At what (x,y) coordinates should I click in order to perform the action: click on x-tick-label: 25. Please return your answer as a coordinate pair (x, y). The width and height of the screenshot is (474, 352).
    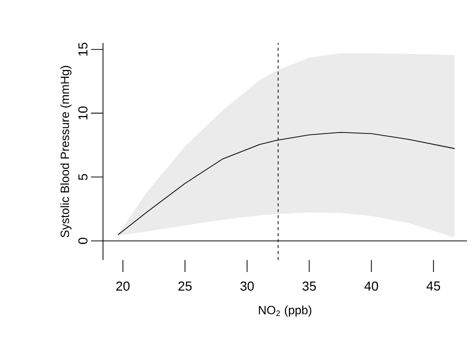
    Looking at the image, I should click on (185, 286).